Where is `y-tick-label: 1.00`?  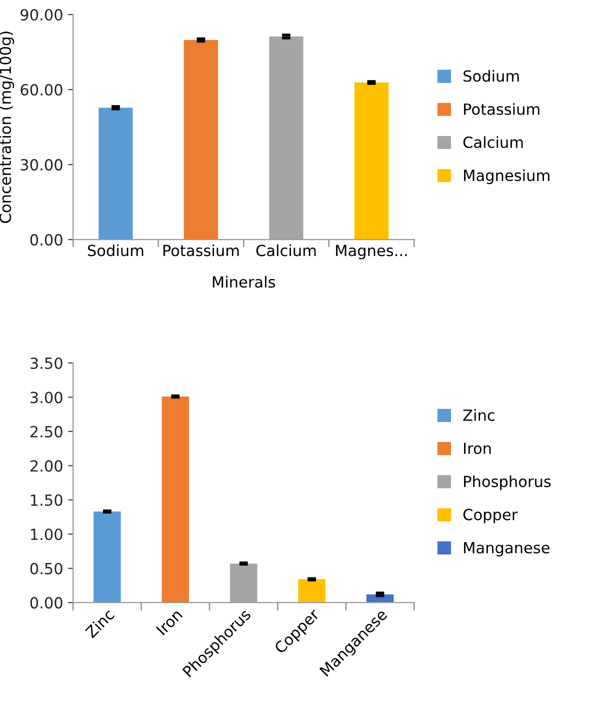 y-tick-label: 1.00 is located at coordinates (46, 534).